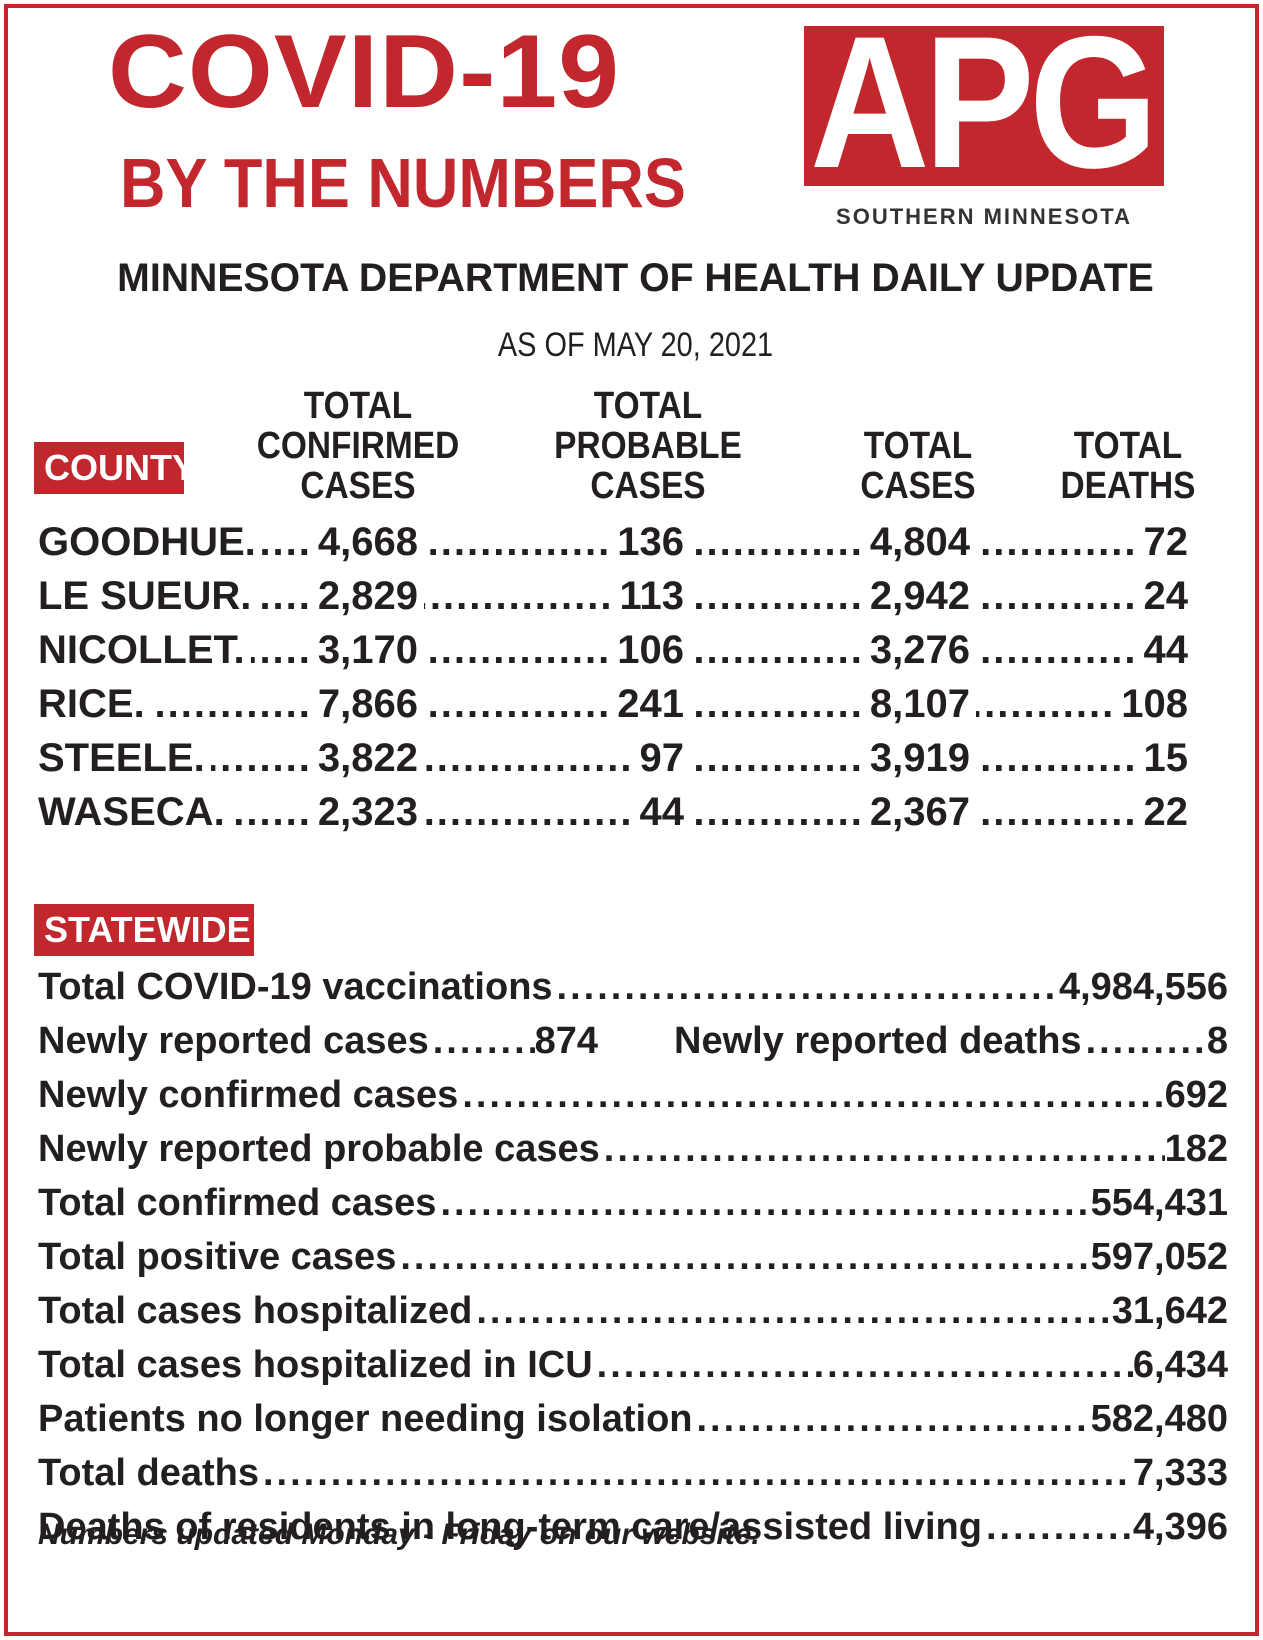 The height and width of the screenshot is (1640, 1263). I want to click on title-by-the-numbers: BY THE NUMBERS, so click(403, 183).